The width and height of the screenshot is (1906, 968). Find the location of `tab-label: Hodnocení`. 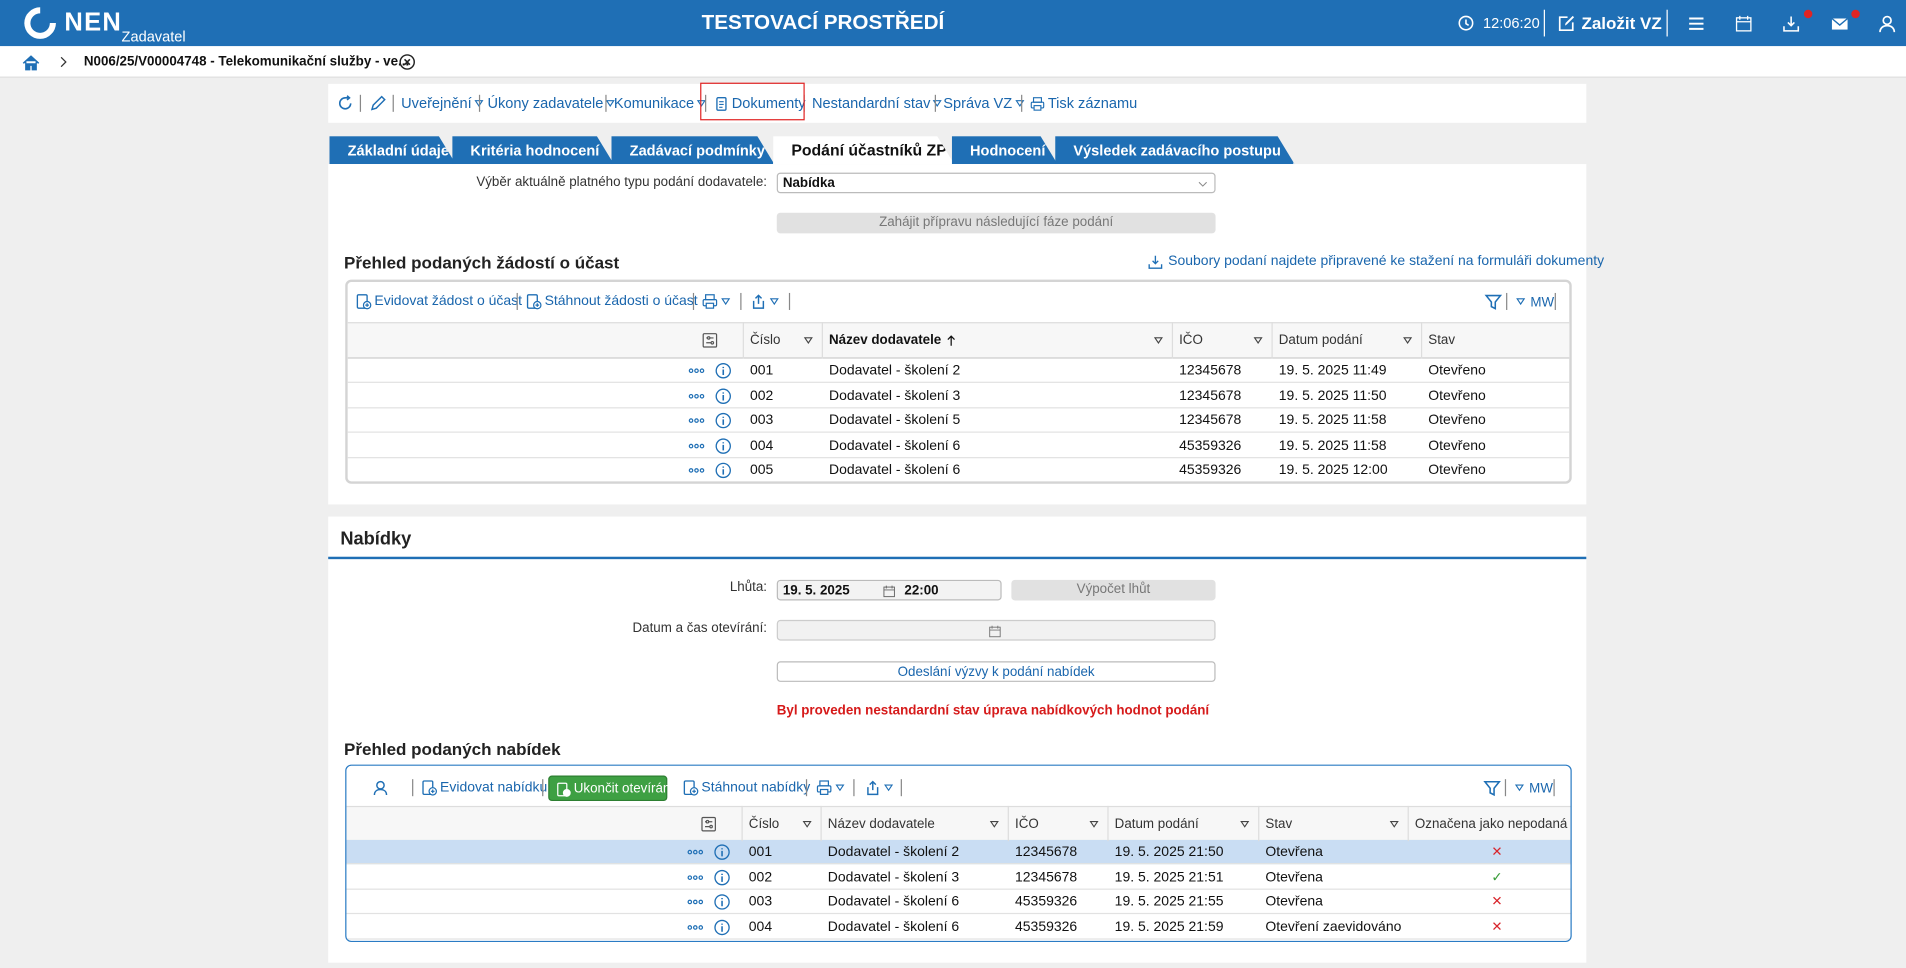

tab-label: Hodnocení is located at coordinates (1007, 150).